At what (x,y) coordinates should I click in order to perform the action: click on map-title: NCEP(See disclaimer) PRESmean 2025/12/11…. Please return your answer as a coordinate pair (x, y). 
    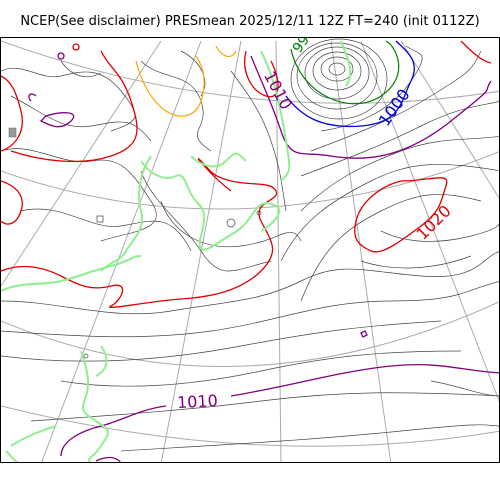
    Looking at the image, I should click on (250, 21).